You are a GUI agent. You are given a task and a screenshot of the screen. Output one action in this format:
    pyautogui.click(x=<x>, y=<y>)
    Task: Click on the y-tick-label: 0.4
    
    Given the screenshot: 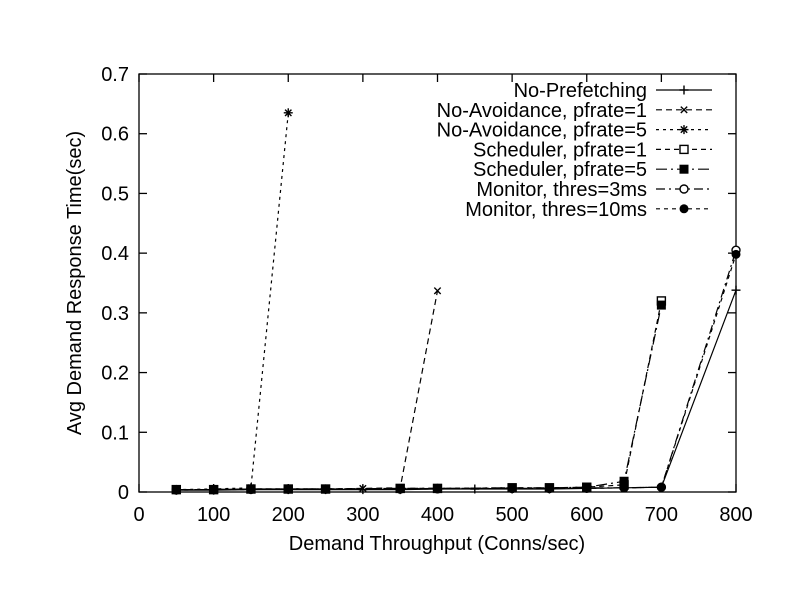 What is the action you would take?
    pyautogui.click(x=115, y=254)
    